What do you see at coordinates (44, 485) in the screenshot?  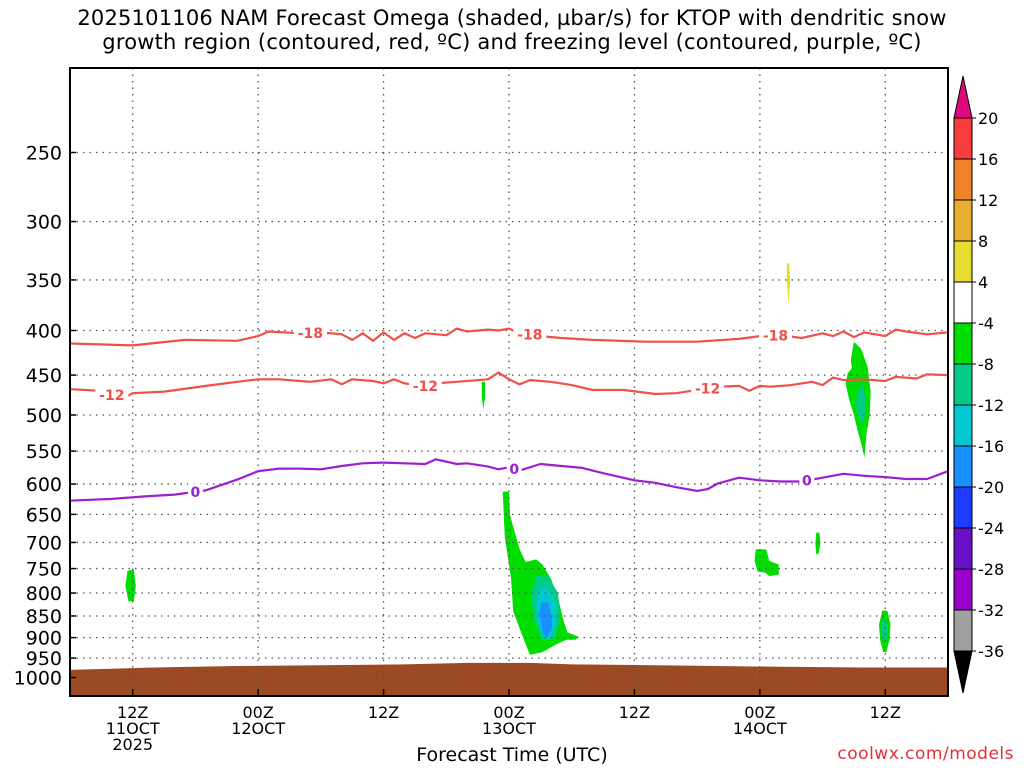 I see `y-tick-label: 600` at bounding box center [44, 485].